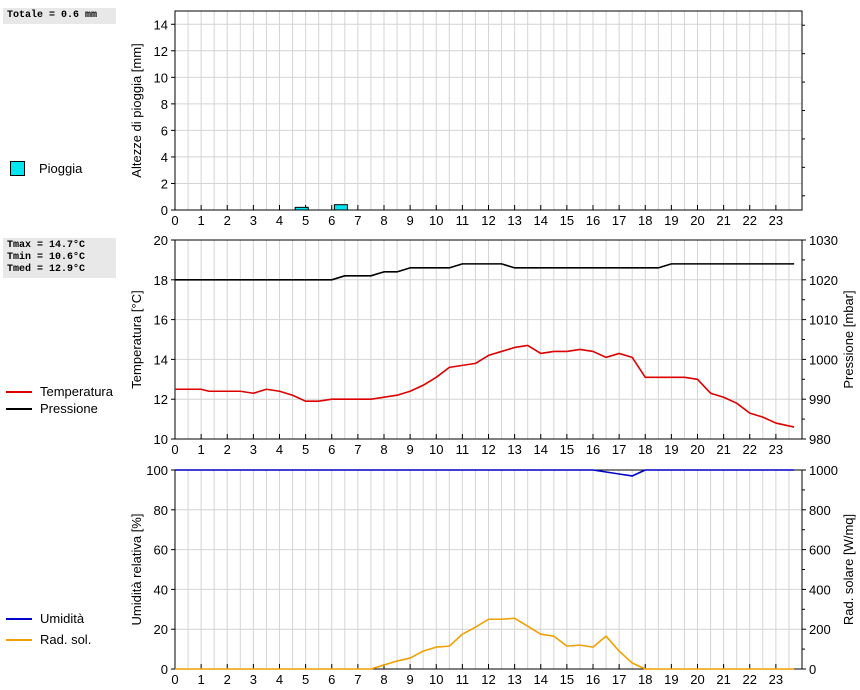  Describe the element at coordinates (161, 510) in the screenshot. I see `hum-y-tick-label: 80` at that location.